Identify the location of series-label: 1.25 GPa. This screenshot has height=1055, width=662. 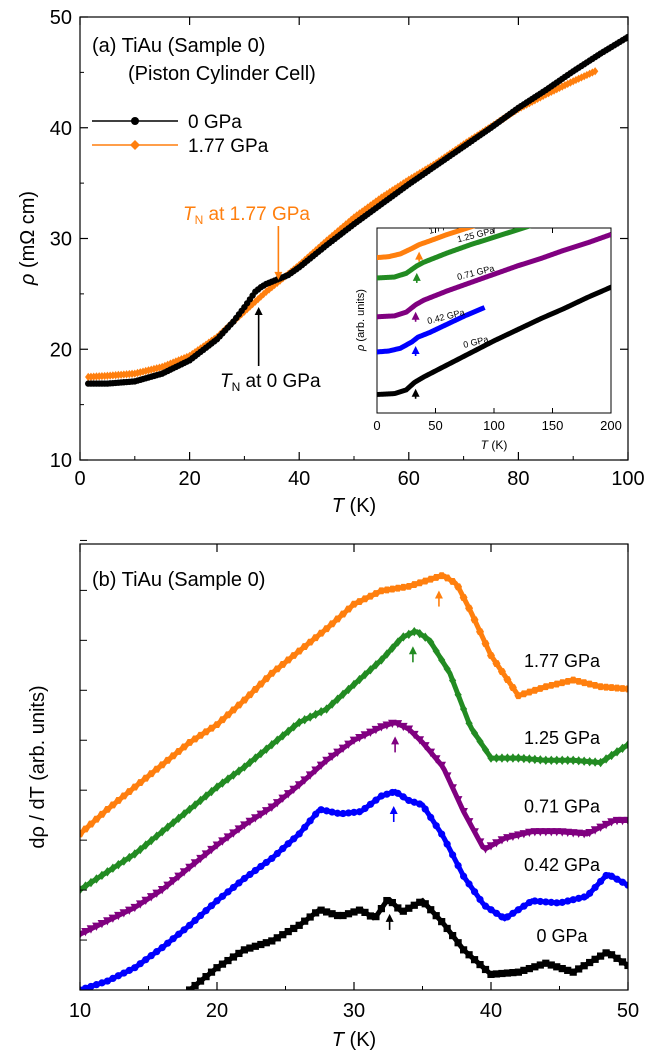
(562, 738).